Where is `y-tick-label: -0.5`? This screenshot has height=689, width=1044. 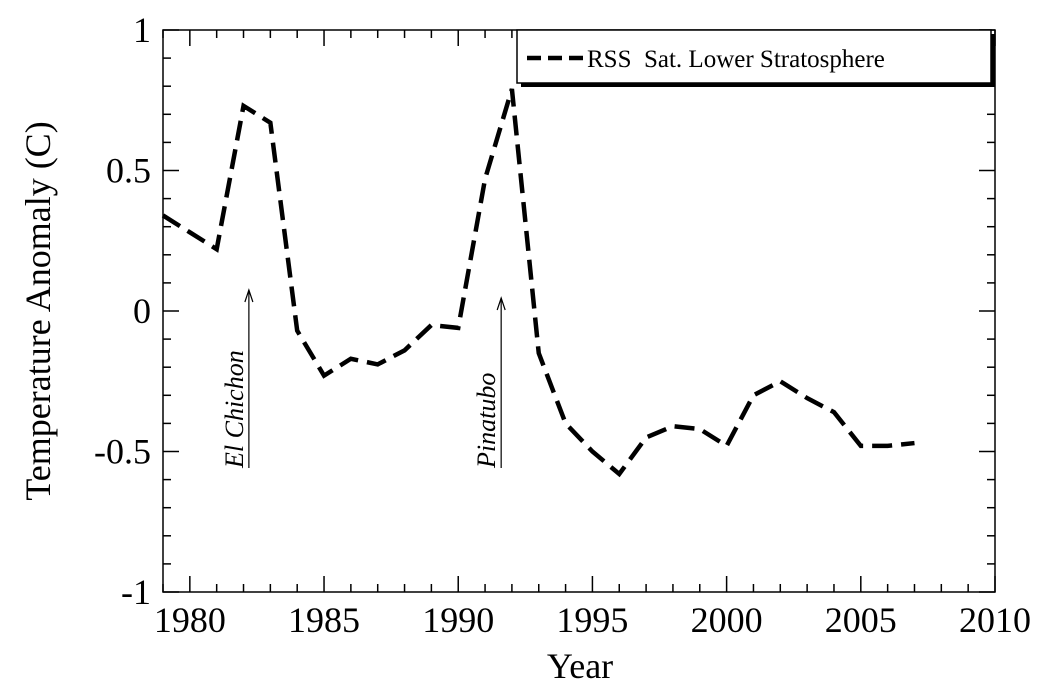
y-tick-label: -0.5 is located at coordinates (122, 452).